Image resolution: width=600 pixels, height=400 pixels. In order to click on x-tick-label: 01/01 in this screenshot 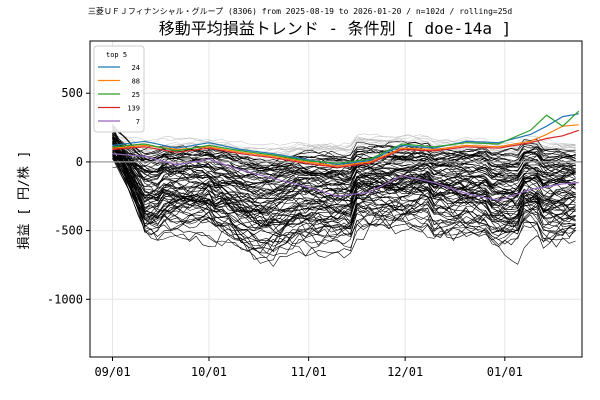, I will do `click(505, 372)`.